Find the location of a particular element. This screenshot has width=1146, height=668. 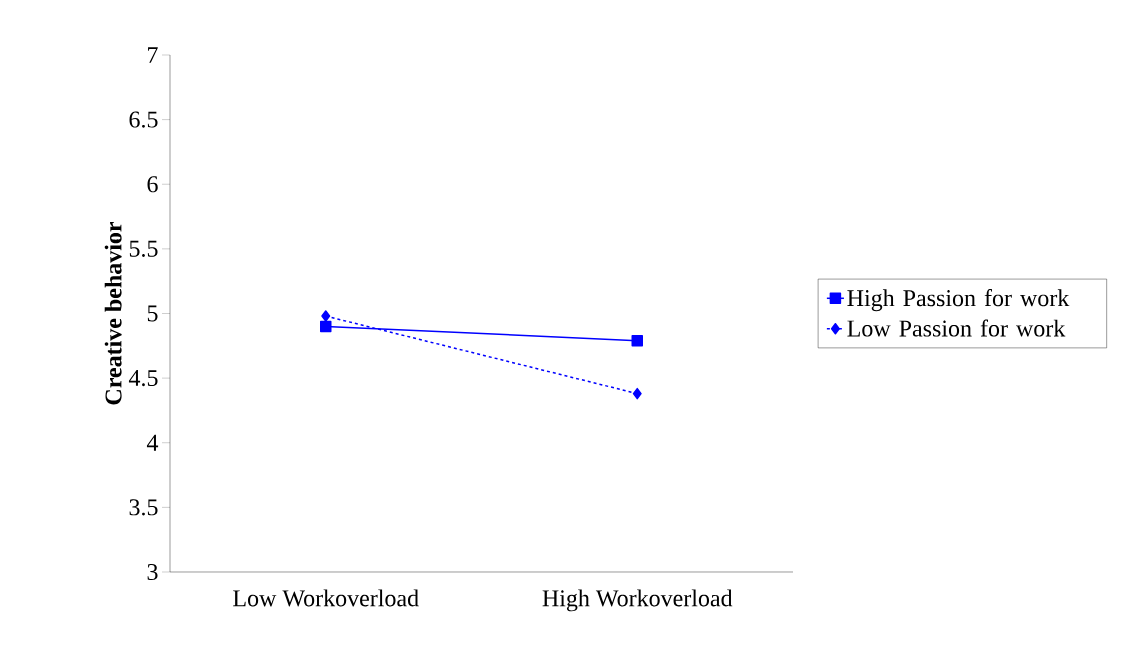

x-tick-label: Low Workoverload is located at coordinates (326, 598).